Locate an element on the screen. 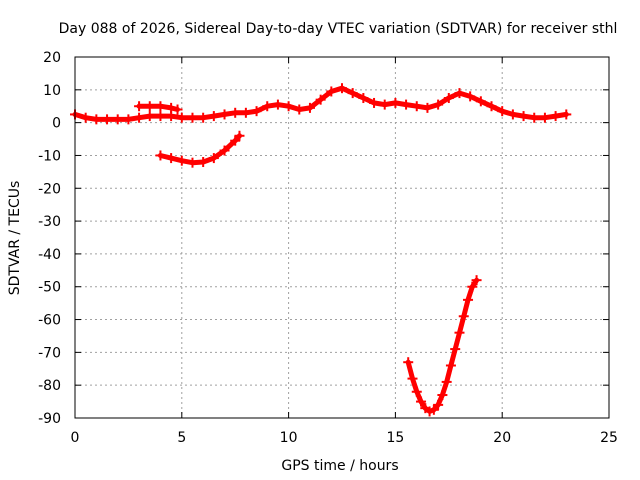 The image size is (640, 480). y-tick-label: 0 is located at coordinates (56, 124).